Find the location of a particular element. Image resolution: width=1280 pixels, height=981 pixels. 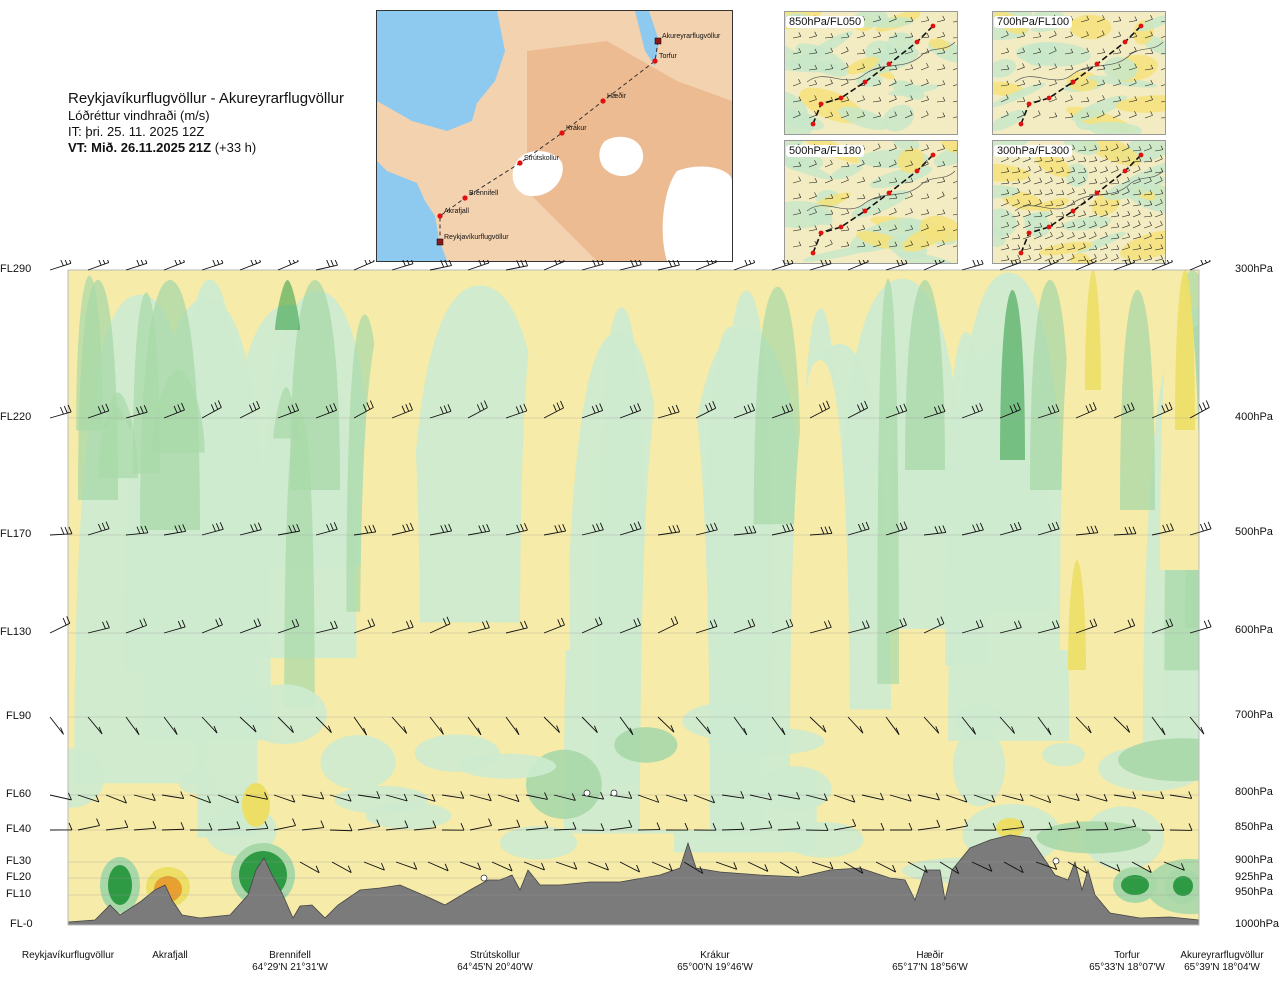

station-label: Brennifell 64°29'N 21°31'W is located at coordinates (290, 962).